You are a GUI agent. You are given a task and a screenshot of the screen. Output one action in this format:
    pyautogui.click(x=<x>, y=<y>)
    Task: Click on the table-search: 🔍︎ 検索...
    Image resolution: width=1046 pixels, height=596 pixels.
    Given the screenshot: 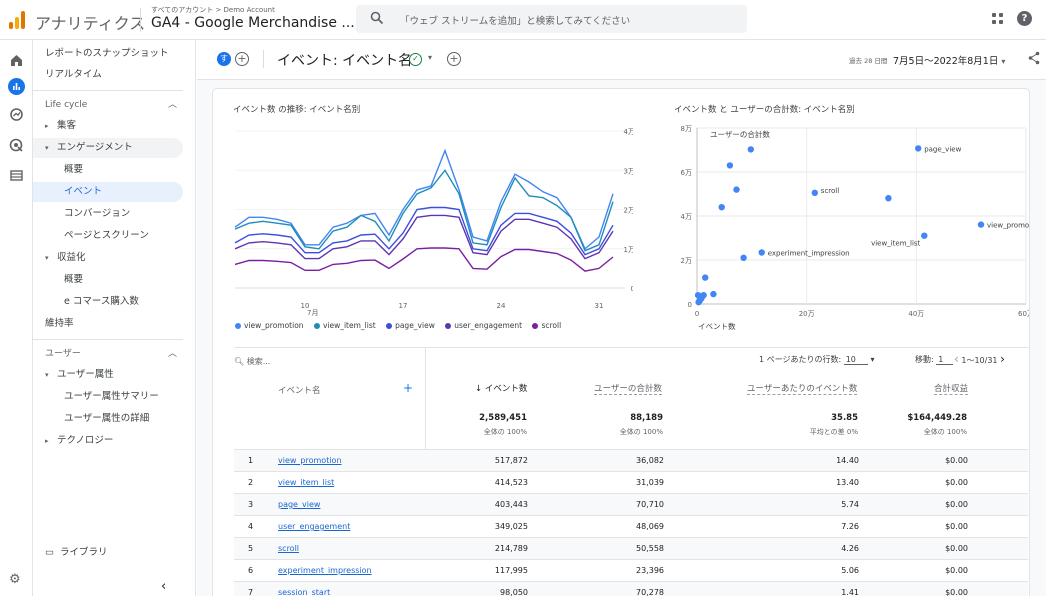 What is the action you would take?
    pyautogui.click(x=252, y=361)
    